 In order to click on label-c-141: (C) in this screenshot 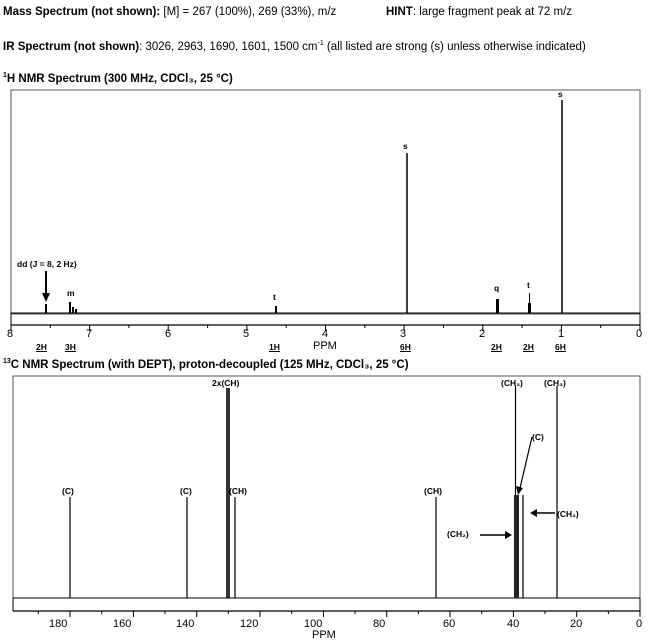, I will do `click(186, 491)`.